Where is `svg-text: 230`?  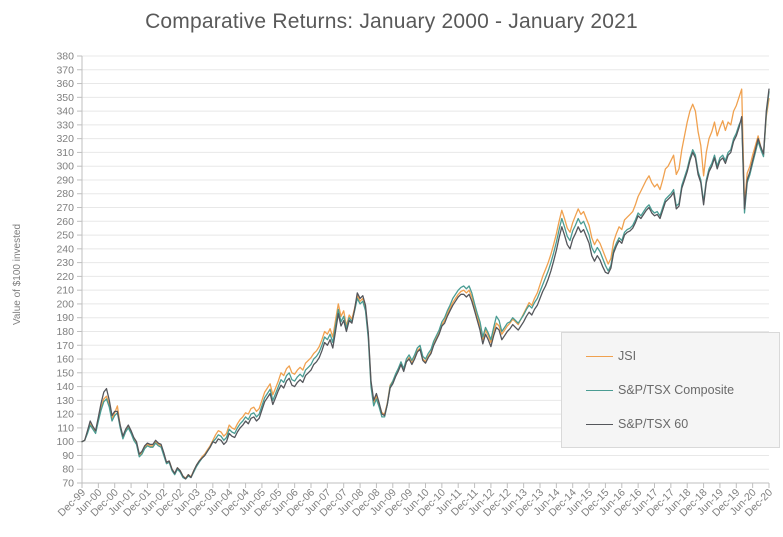
svg-text: 230 is located at coordinates (65, 263).